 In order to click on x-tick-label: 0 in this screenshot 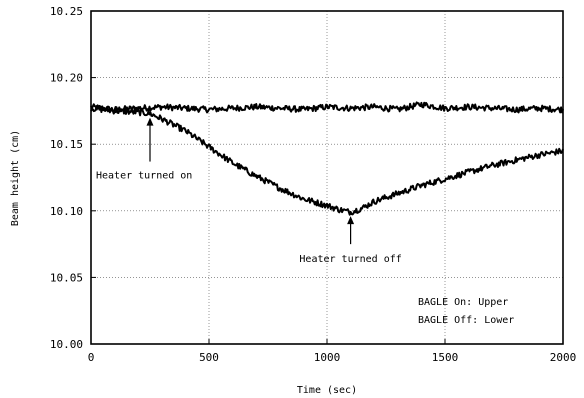, I will do `click(91, 357)`.